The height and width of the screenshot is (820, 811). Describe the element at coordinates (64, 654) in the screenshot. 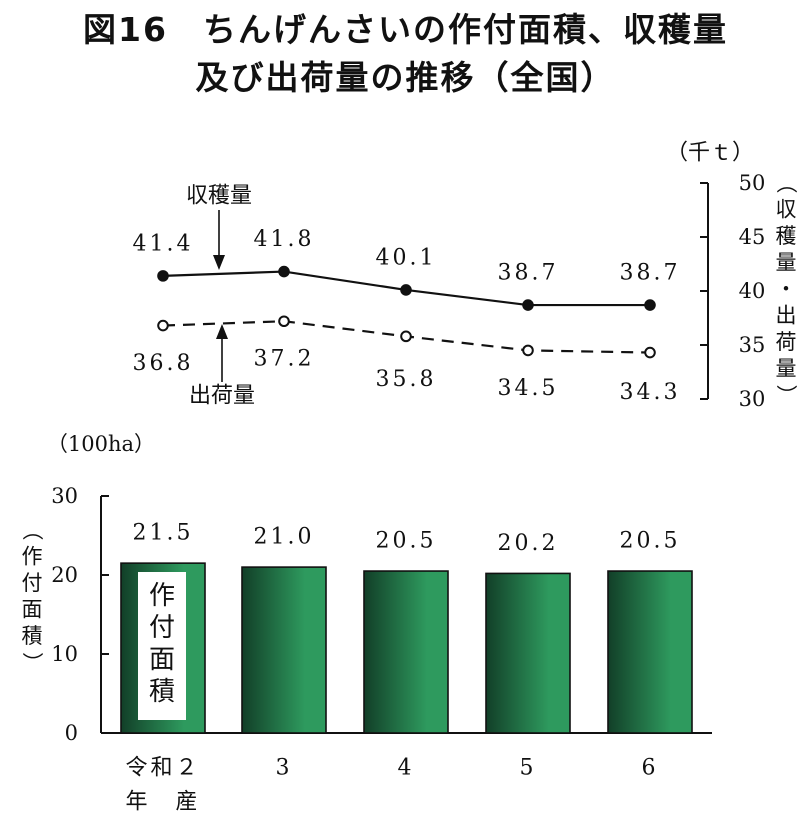

I see `y-tick-label-10: 10` at that location.